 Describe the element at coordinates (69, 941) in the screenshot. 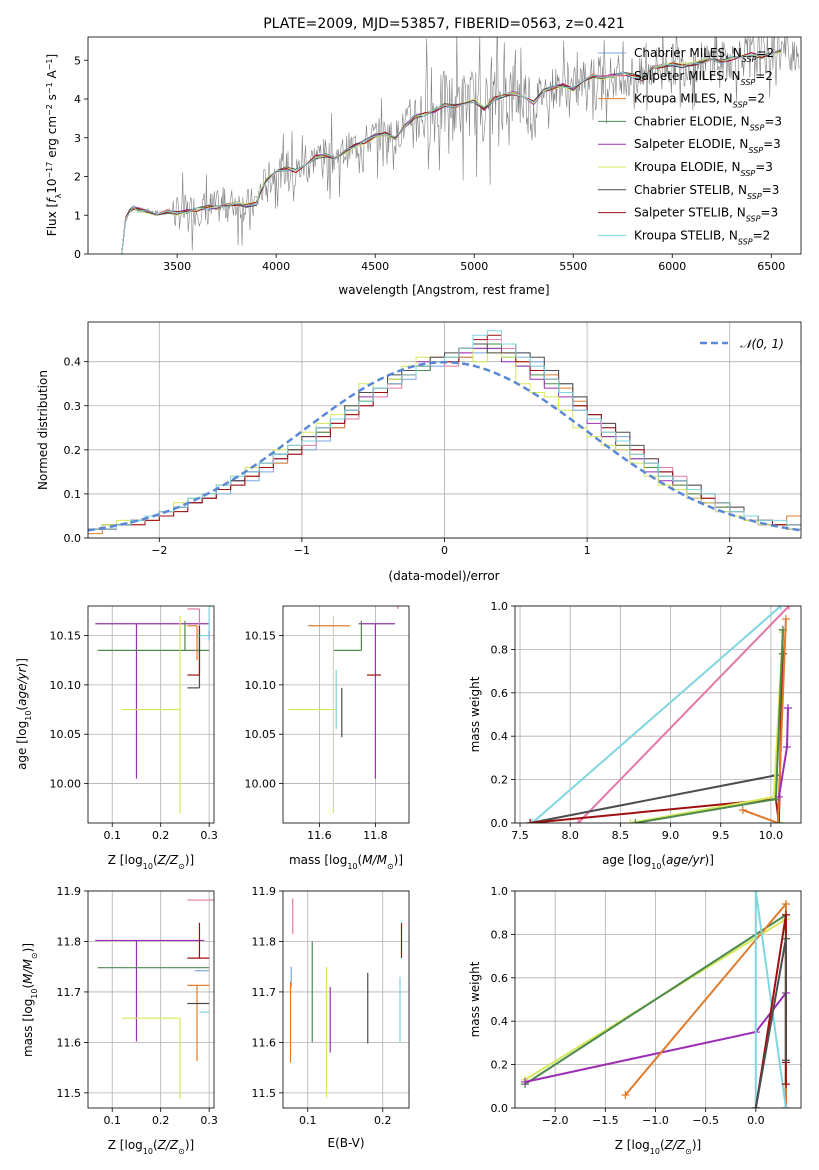

I see `y-tick-label: 11.8` at that location.